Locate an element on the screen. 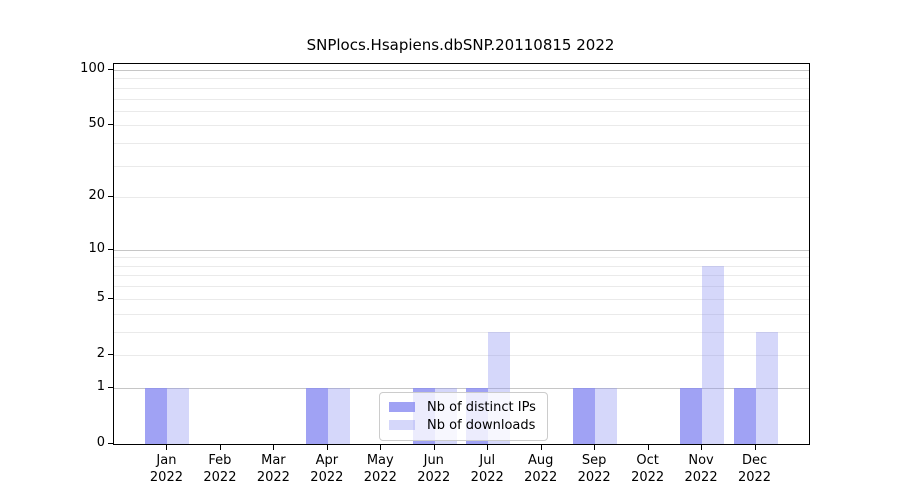 This screenshot has width=900, height=500. x-tick-label-aug: Aug 2022 is located at coordinates (541, 469).